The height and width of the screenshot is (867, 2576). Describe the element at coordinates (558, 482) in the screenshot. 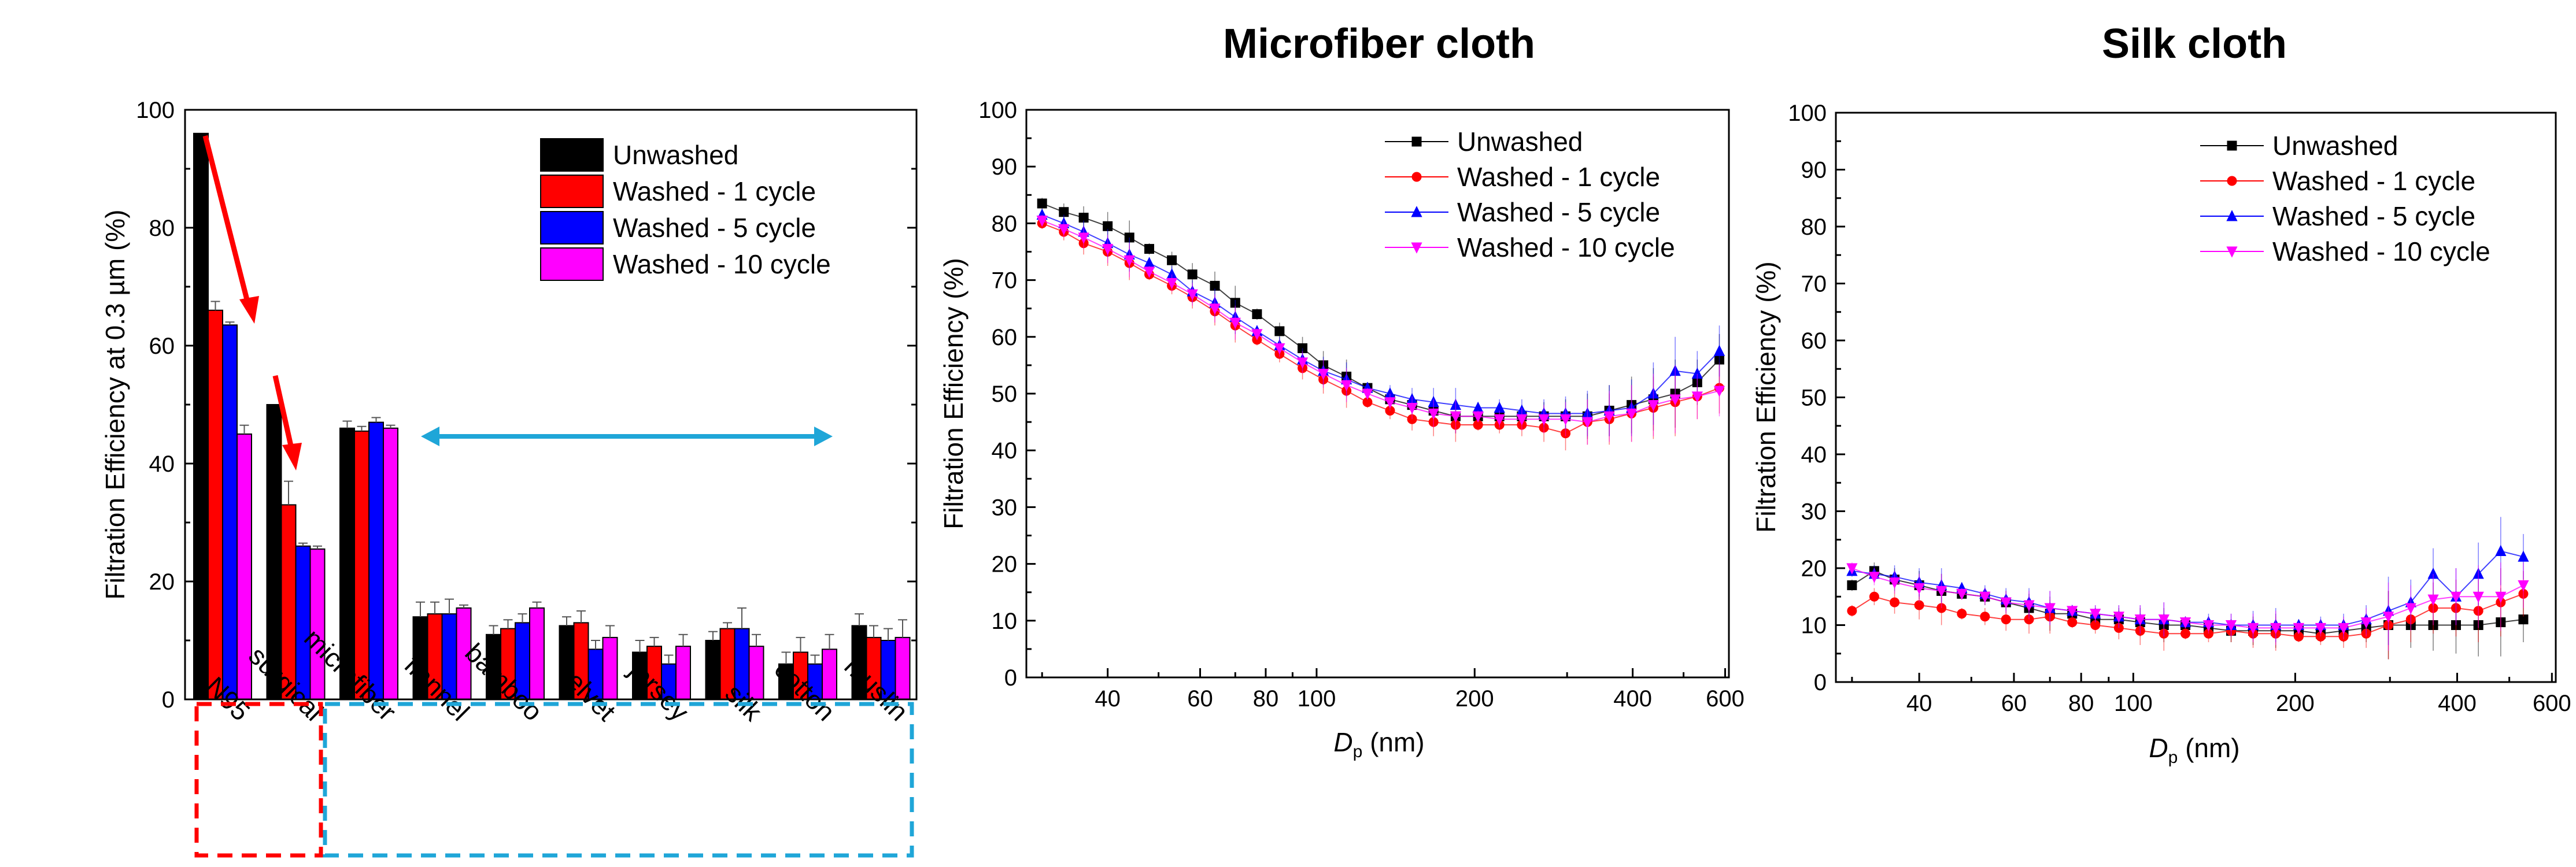

I see `error-bar-group` at that location.